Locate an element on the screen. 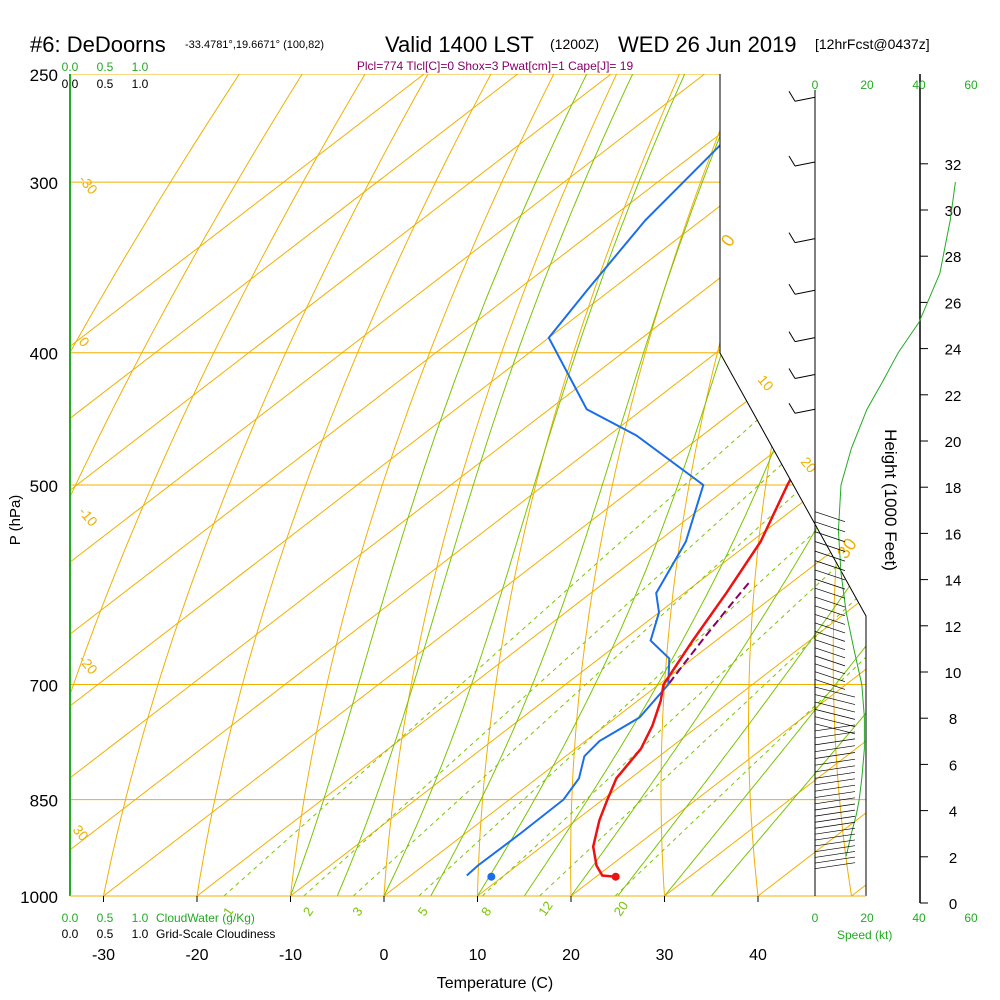 The width and height of the screenshot is (1000, 1000). y-axis-label: P (hPa) is located at coordinates (15, 520).